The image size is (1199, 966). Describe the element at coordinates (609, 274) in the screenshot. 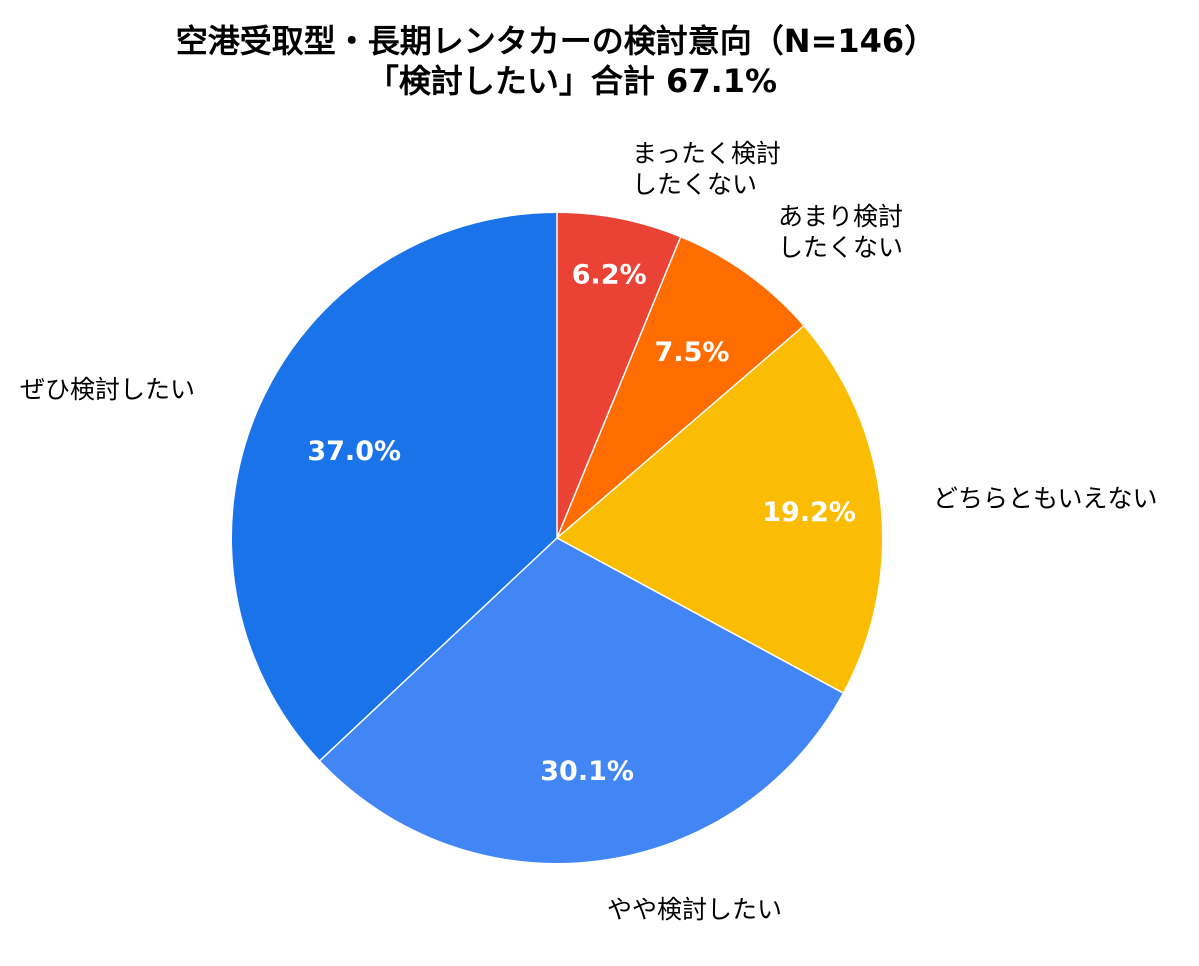

I see `slice-value-label: 6.2%` at that location.